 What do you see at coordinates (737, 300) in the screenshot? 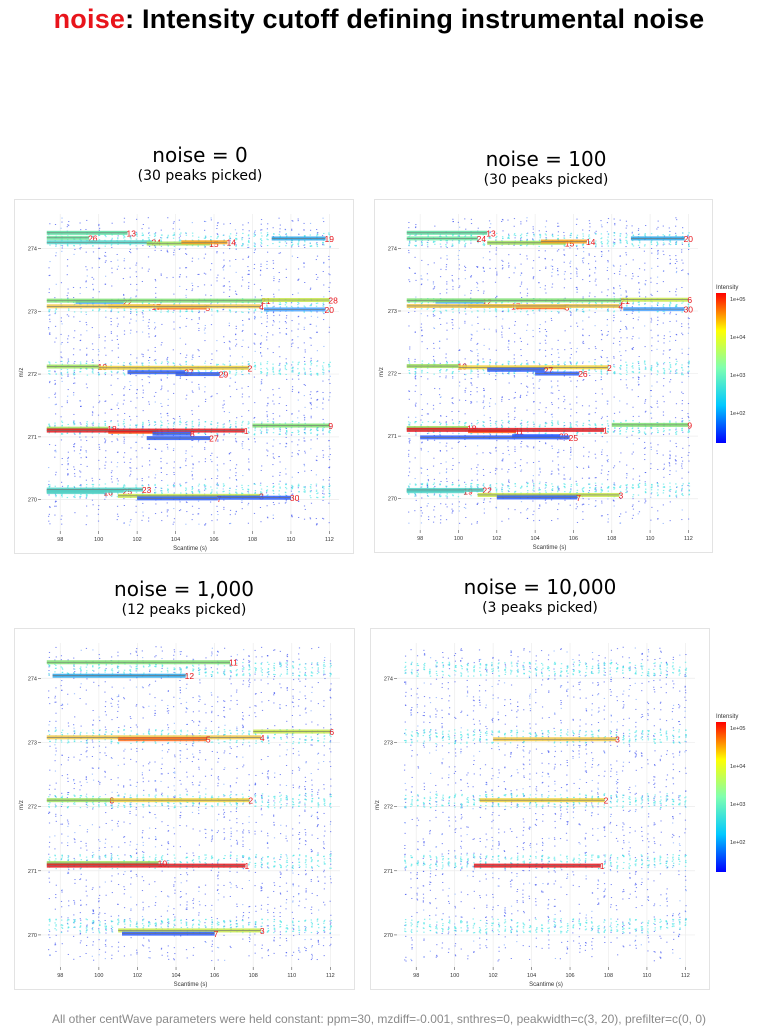
I see `legend-tick-label: 1e+05` at bounding box center [737, 300].